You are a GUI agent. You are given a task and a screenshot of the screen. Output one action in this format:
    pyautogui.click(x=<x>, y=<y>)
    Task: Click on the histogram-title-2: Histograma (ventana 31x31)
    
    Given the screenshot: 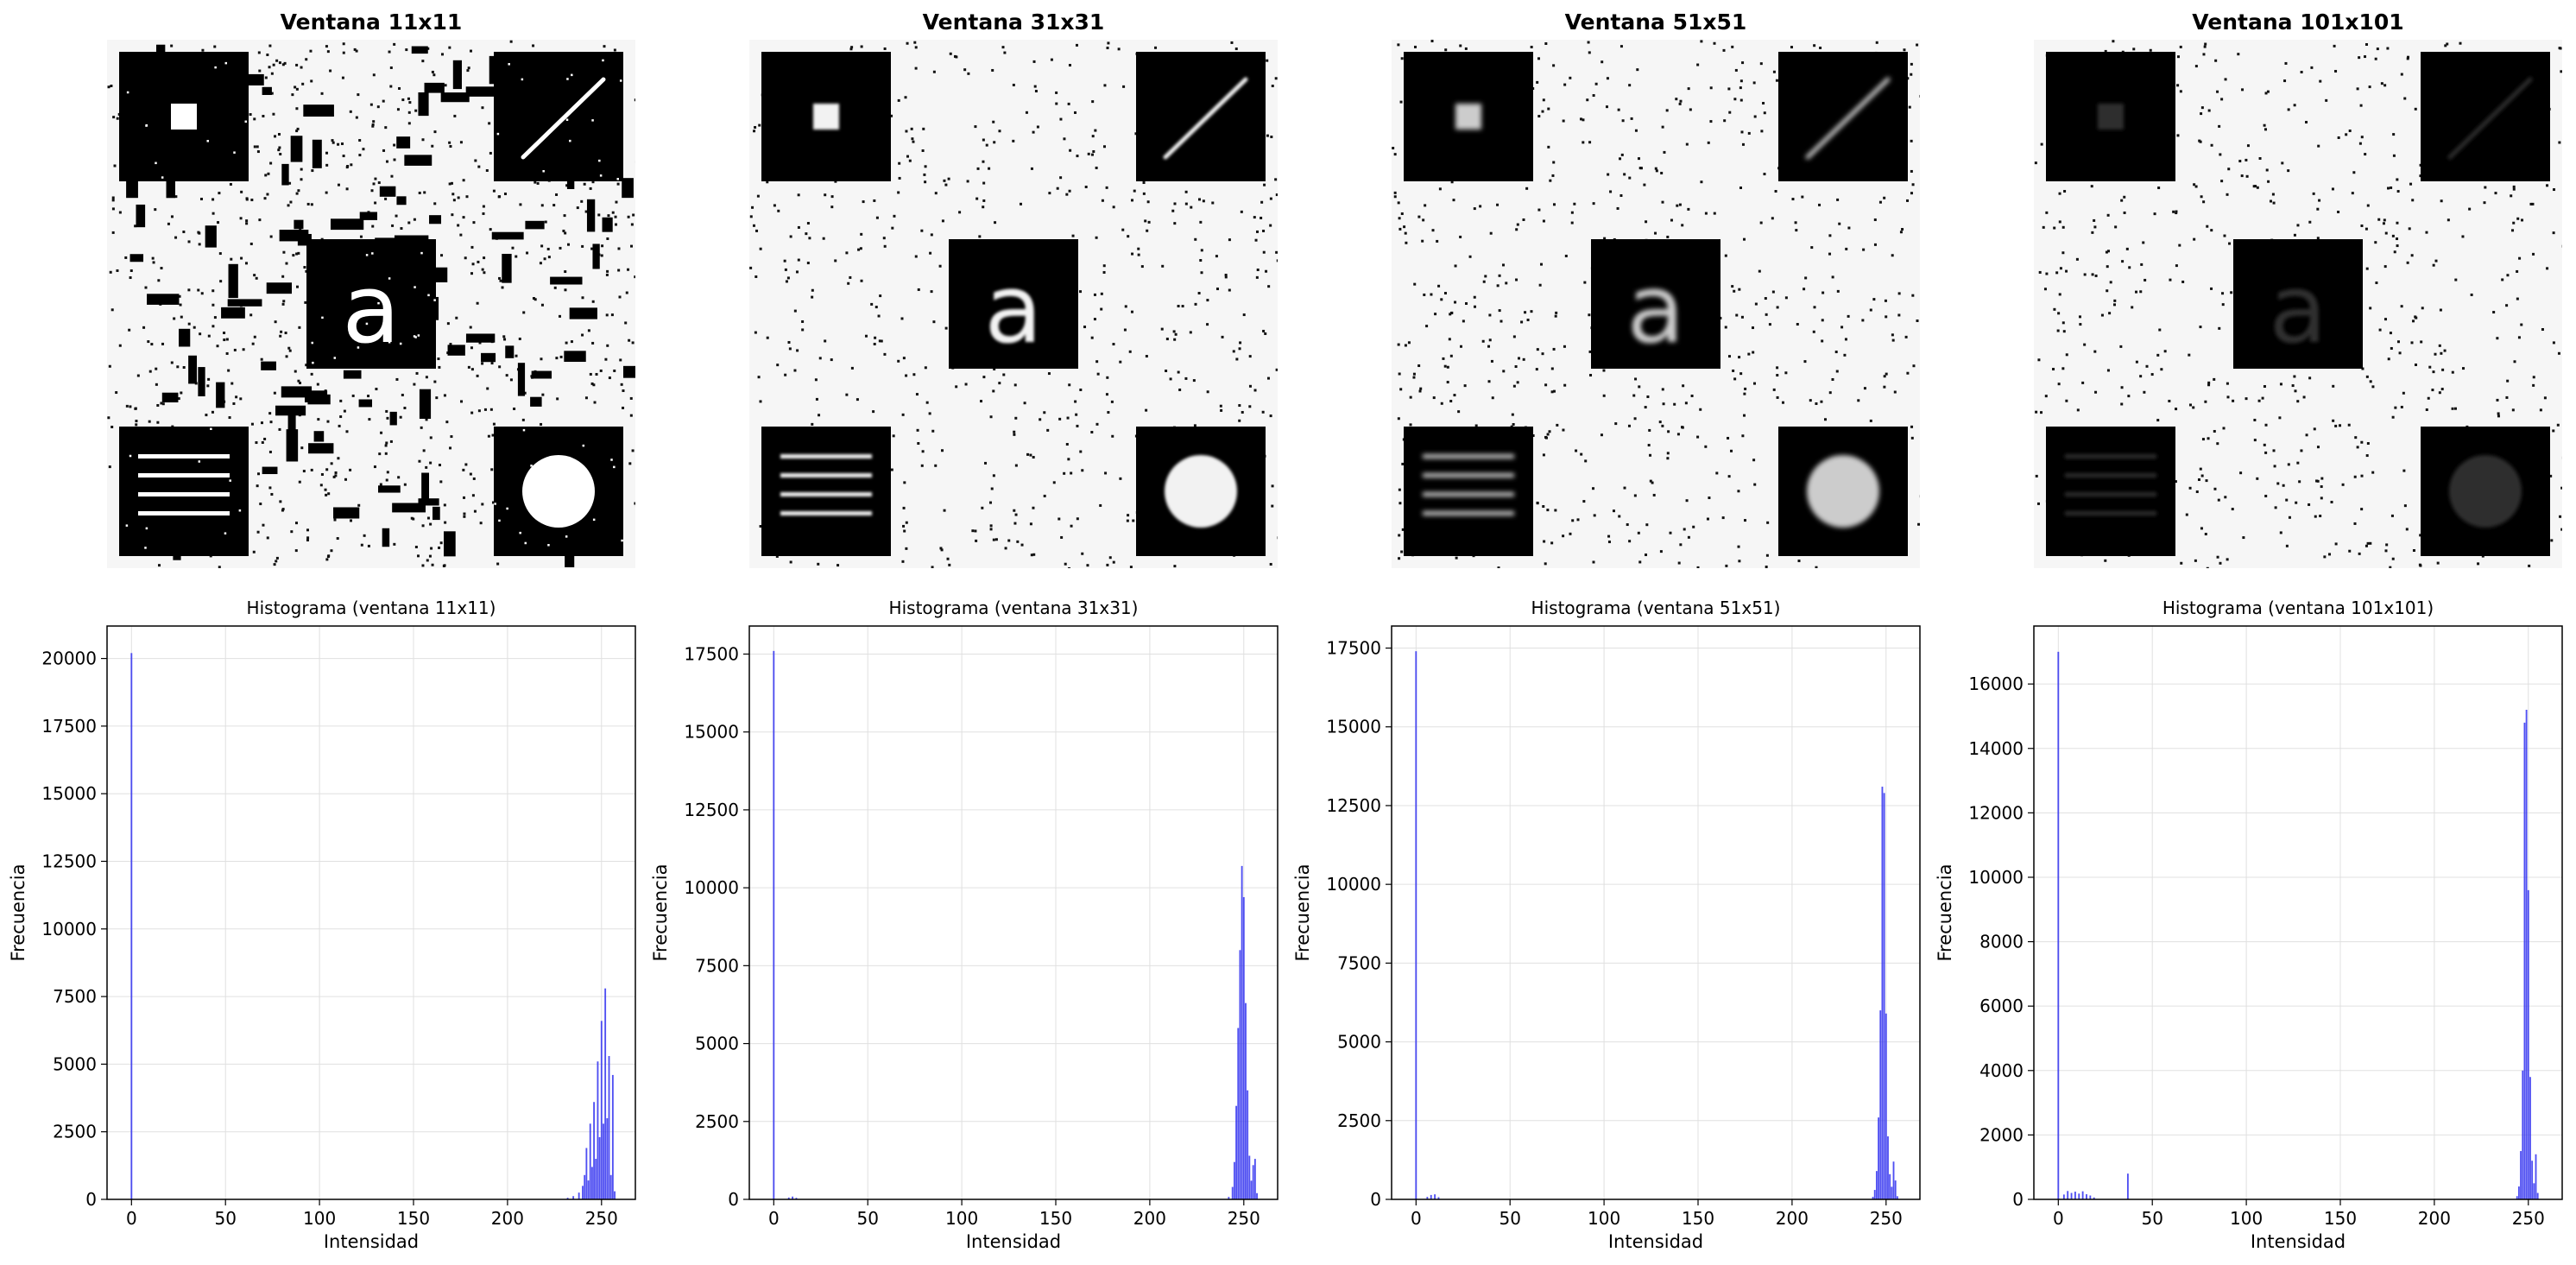 What is the action you would take?
    pyautogui.click(x=1013, y=608)
    